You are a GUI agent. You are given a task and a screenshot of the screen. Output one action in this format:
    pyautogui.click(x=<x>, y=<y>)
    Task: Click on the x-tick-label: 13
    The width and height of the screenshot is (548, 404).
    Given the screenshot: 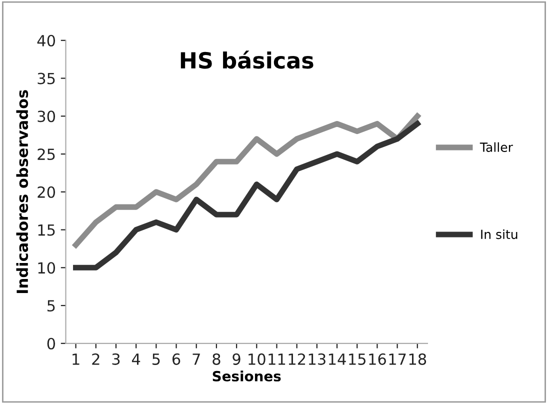 What is the action you would take?
    pyautogui.click(x=317, y=359)
    